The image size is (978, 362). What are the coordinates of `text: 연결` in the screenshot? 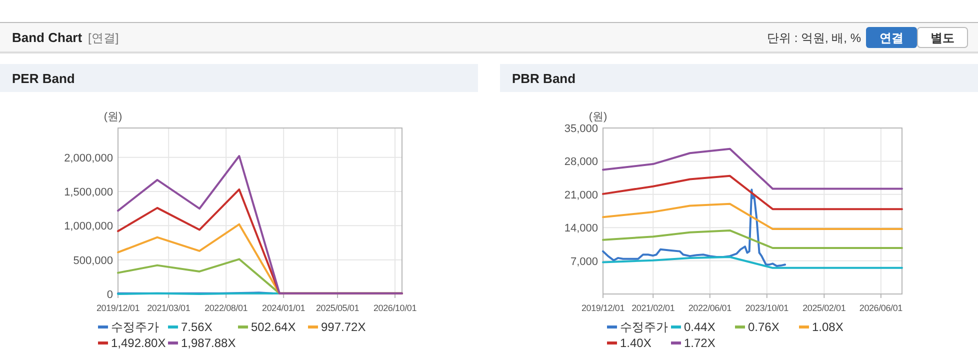 It's located at (892, 38).